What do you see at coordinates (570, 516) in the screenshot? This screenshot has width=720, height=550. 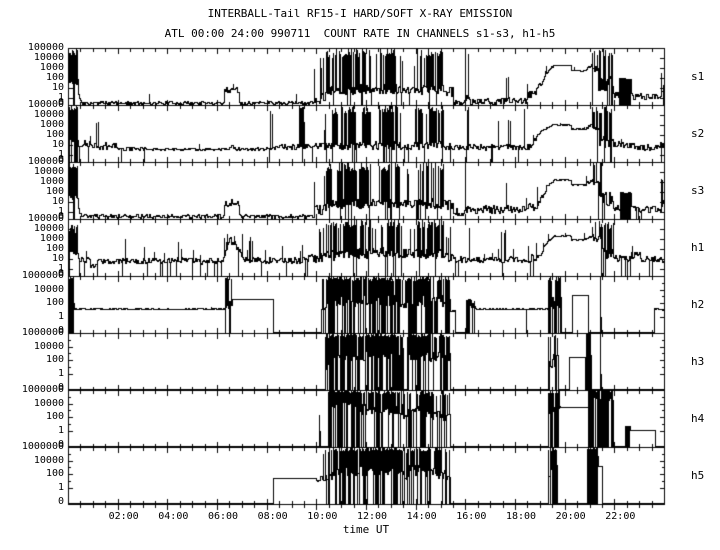 I see `x-tick-label: 20:00` at bounding box center [570, 516].